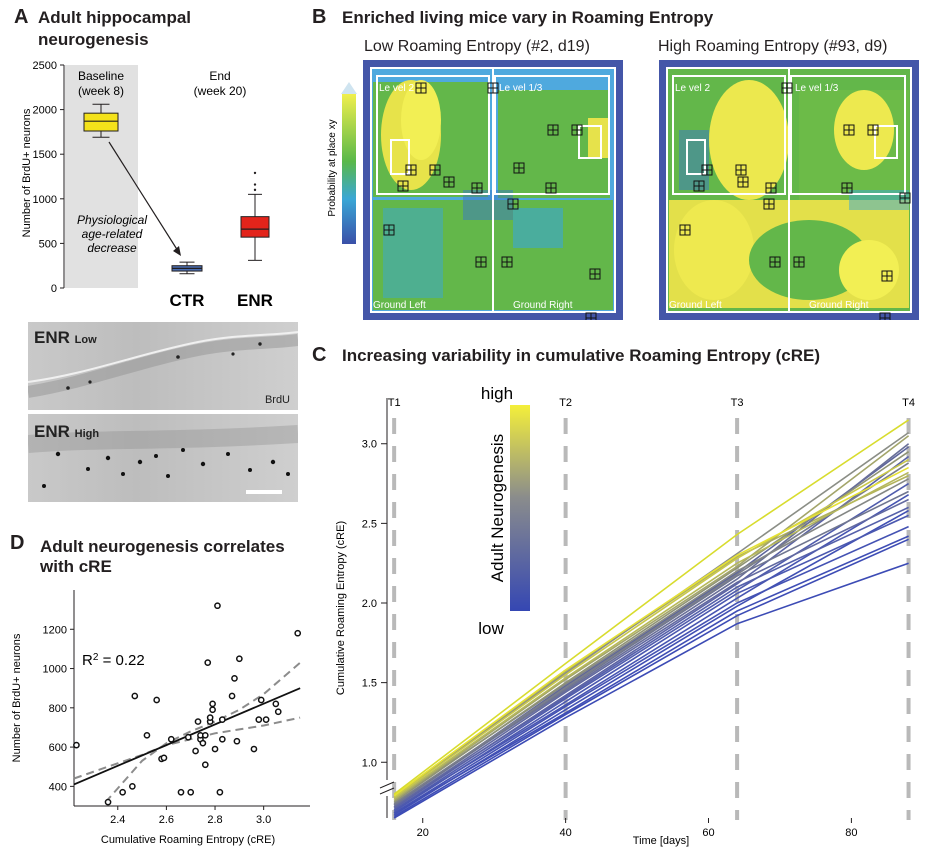 Image resolution: width=939 pixels, height=851 pixels. I want to click on y-tick-label: 1.5, so click(369, 684).